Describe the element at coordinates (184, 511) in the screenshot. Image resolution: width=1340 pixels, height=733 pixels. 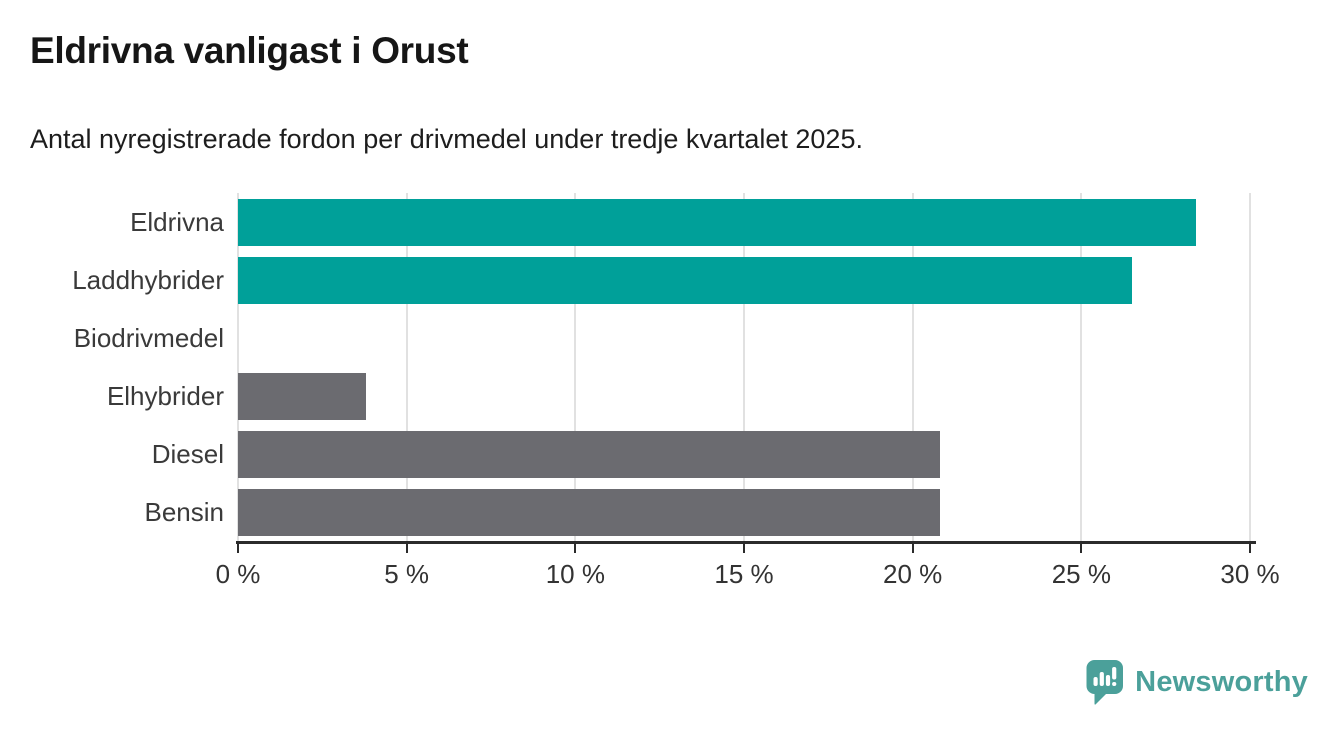
I see `category-label-bensin: Bensin` at that location.